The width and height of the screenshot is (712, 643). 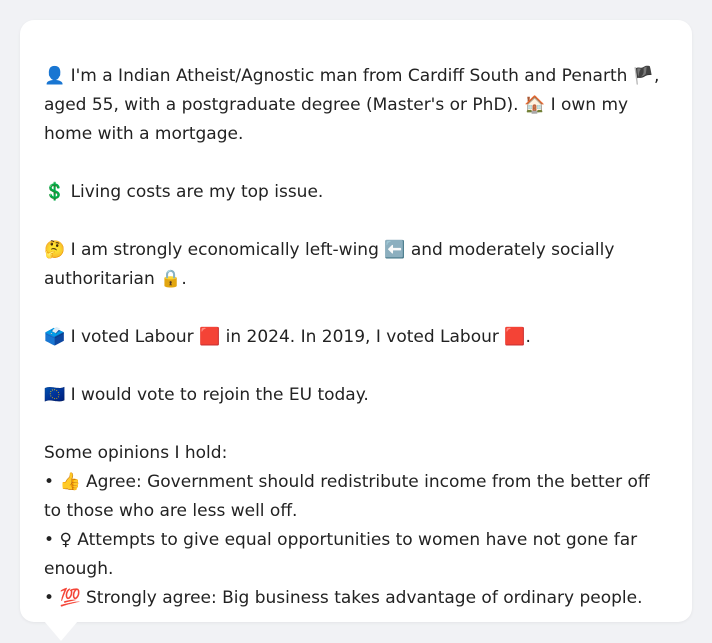 I want to click on left-arrow-icon: ⬅️, so click(x=395, y=250).